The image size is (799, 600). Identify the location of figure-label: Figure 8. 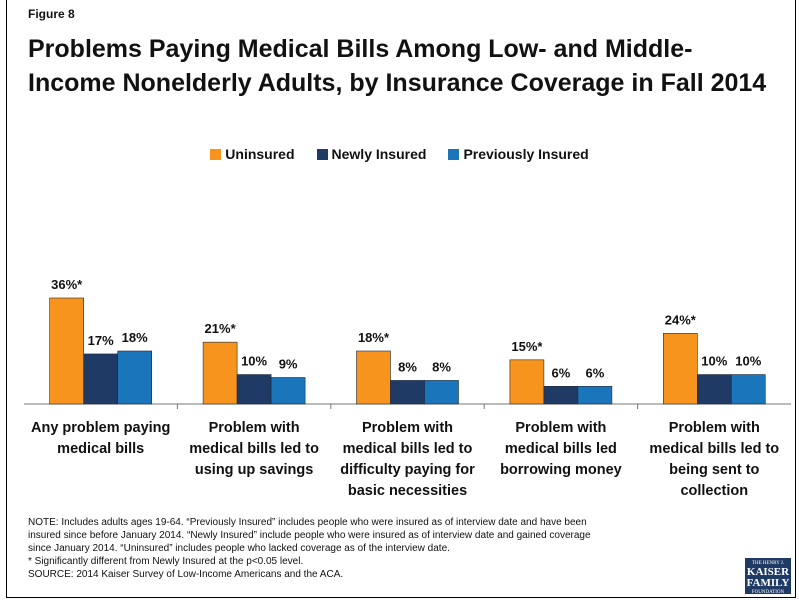
(51, 14).